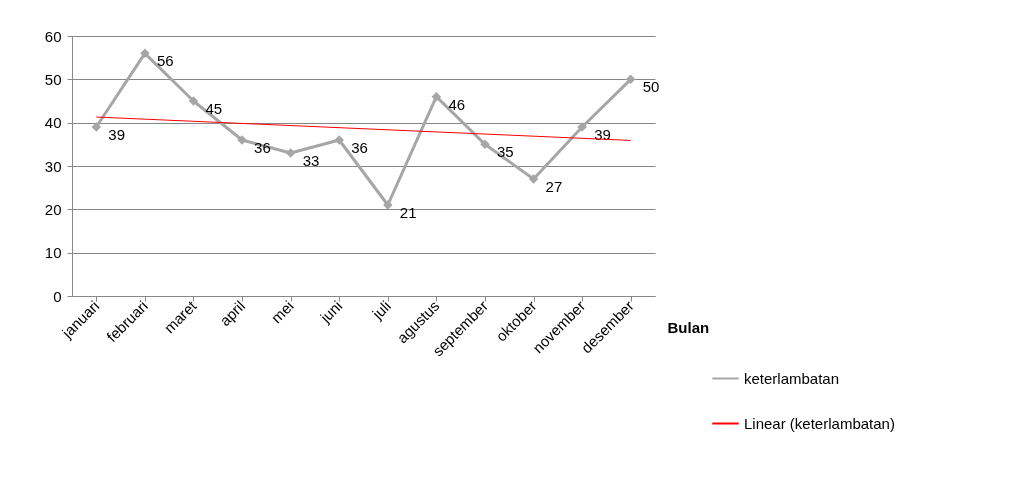  I want to click on data-label: 33, so click(311, 160).